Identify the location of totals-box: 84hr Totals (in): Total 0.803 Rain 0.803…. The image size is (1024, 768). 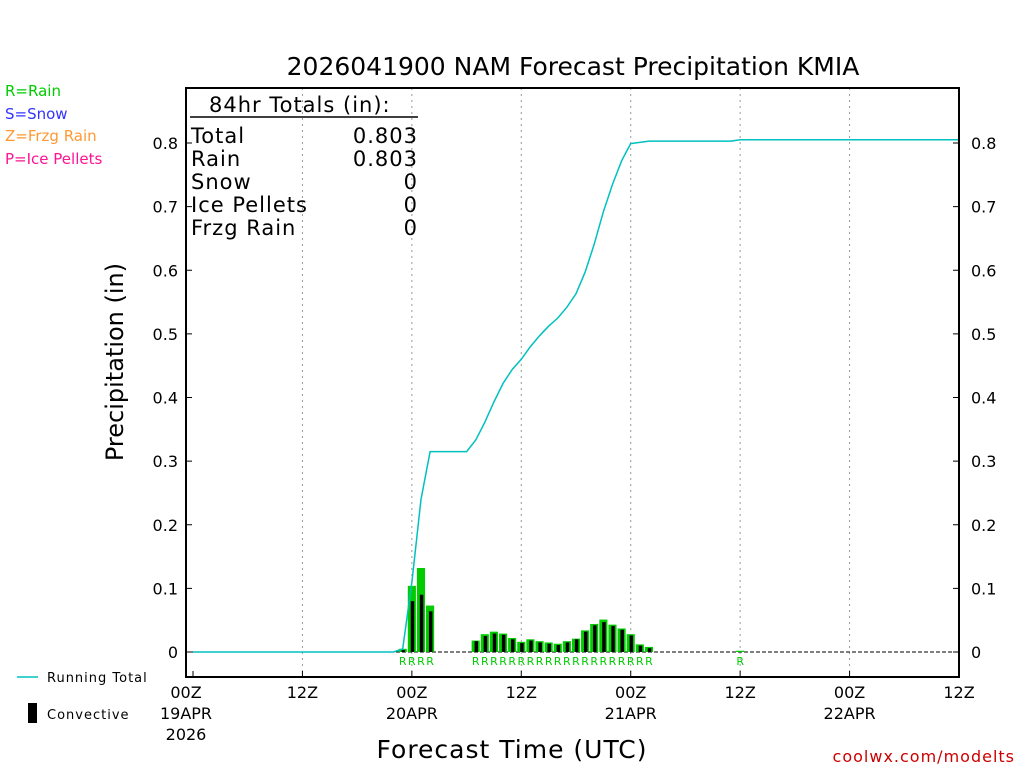
(304, 166).